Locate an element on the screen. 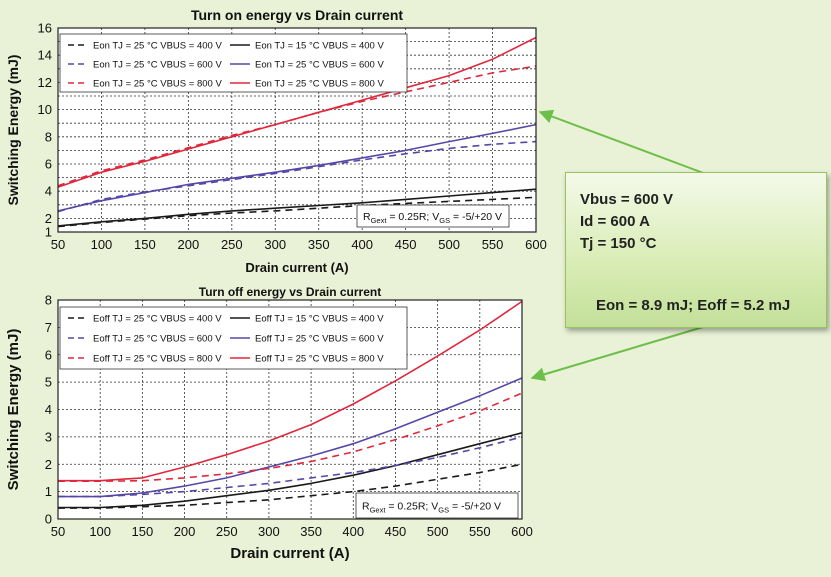 This screenshot has height=577, width=831. arrow-to-eon is located at coordinates (630, 145).